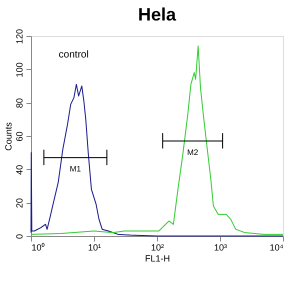  I want to click on y-tick-label: 20, so click(19, 203).